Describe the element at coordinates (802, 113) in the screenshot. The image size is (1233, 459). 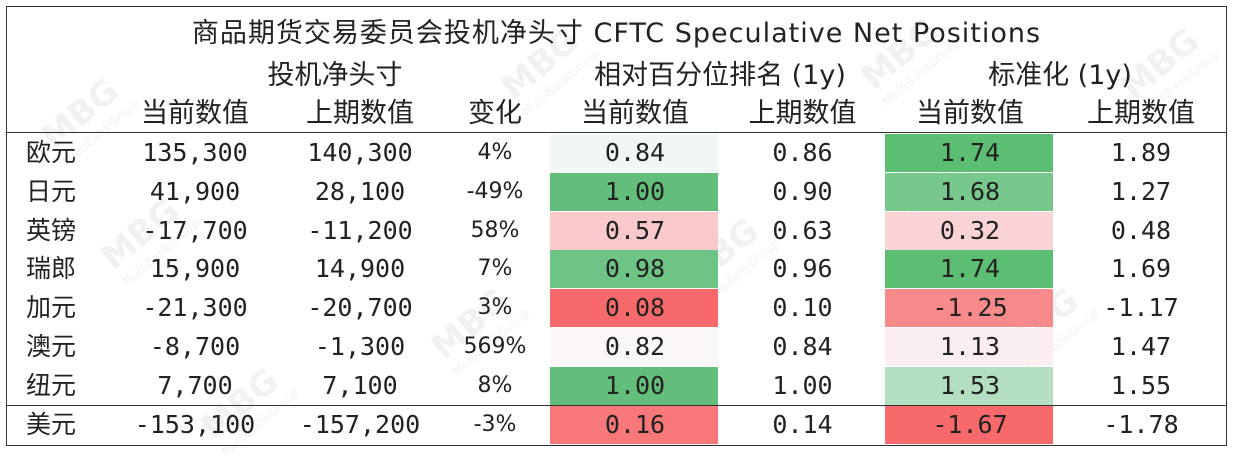
I see `col-header-pct-prev: 上期数值` at that location.